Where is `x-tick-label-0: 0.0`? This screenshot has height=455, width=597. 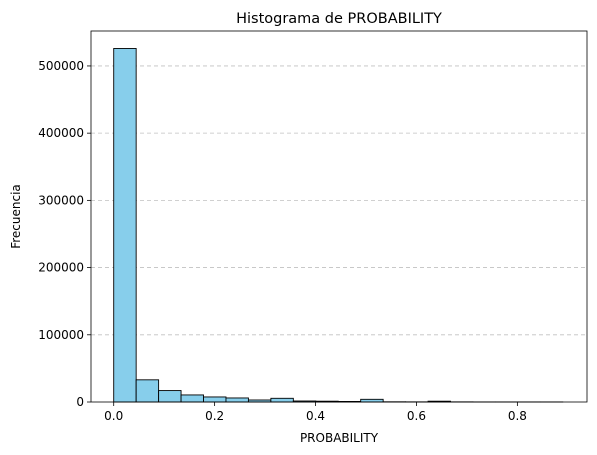 x-tick-label-0: 0.0 is located at coordinates (113, 416).